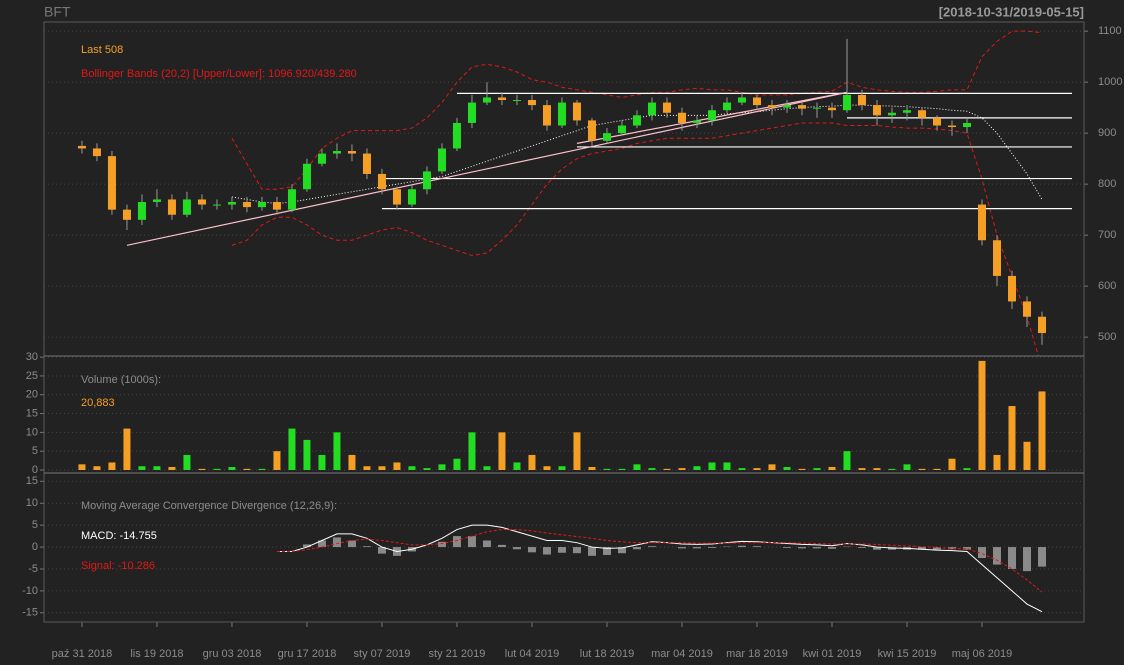 This screenshot has height=665, width=1124. Describe the element at coordinates (382, 654) in the screenshot. I see `x-tick-label: sty 07 2019` at that location.